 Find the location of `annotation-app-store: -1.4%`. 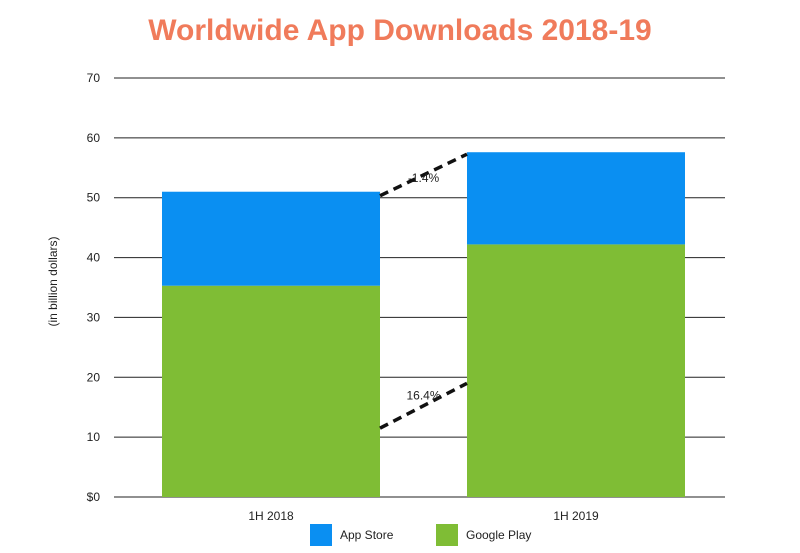

annotation-app-store: -1.4% is located at coordinates (424, 178).